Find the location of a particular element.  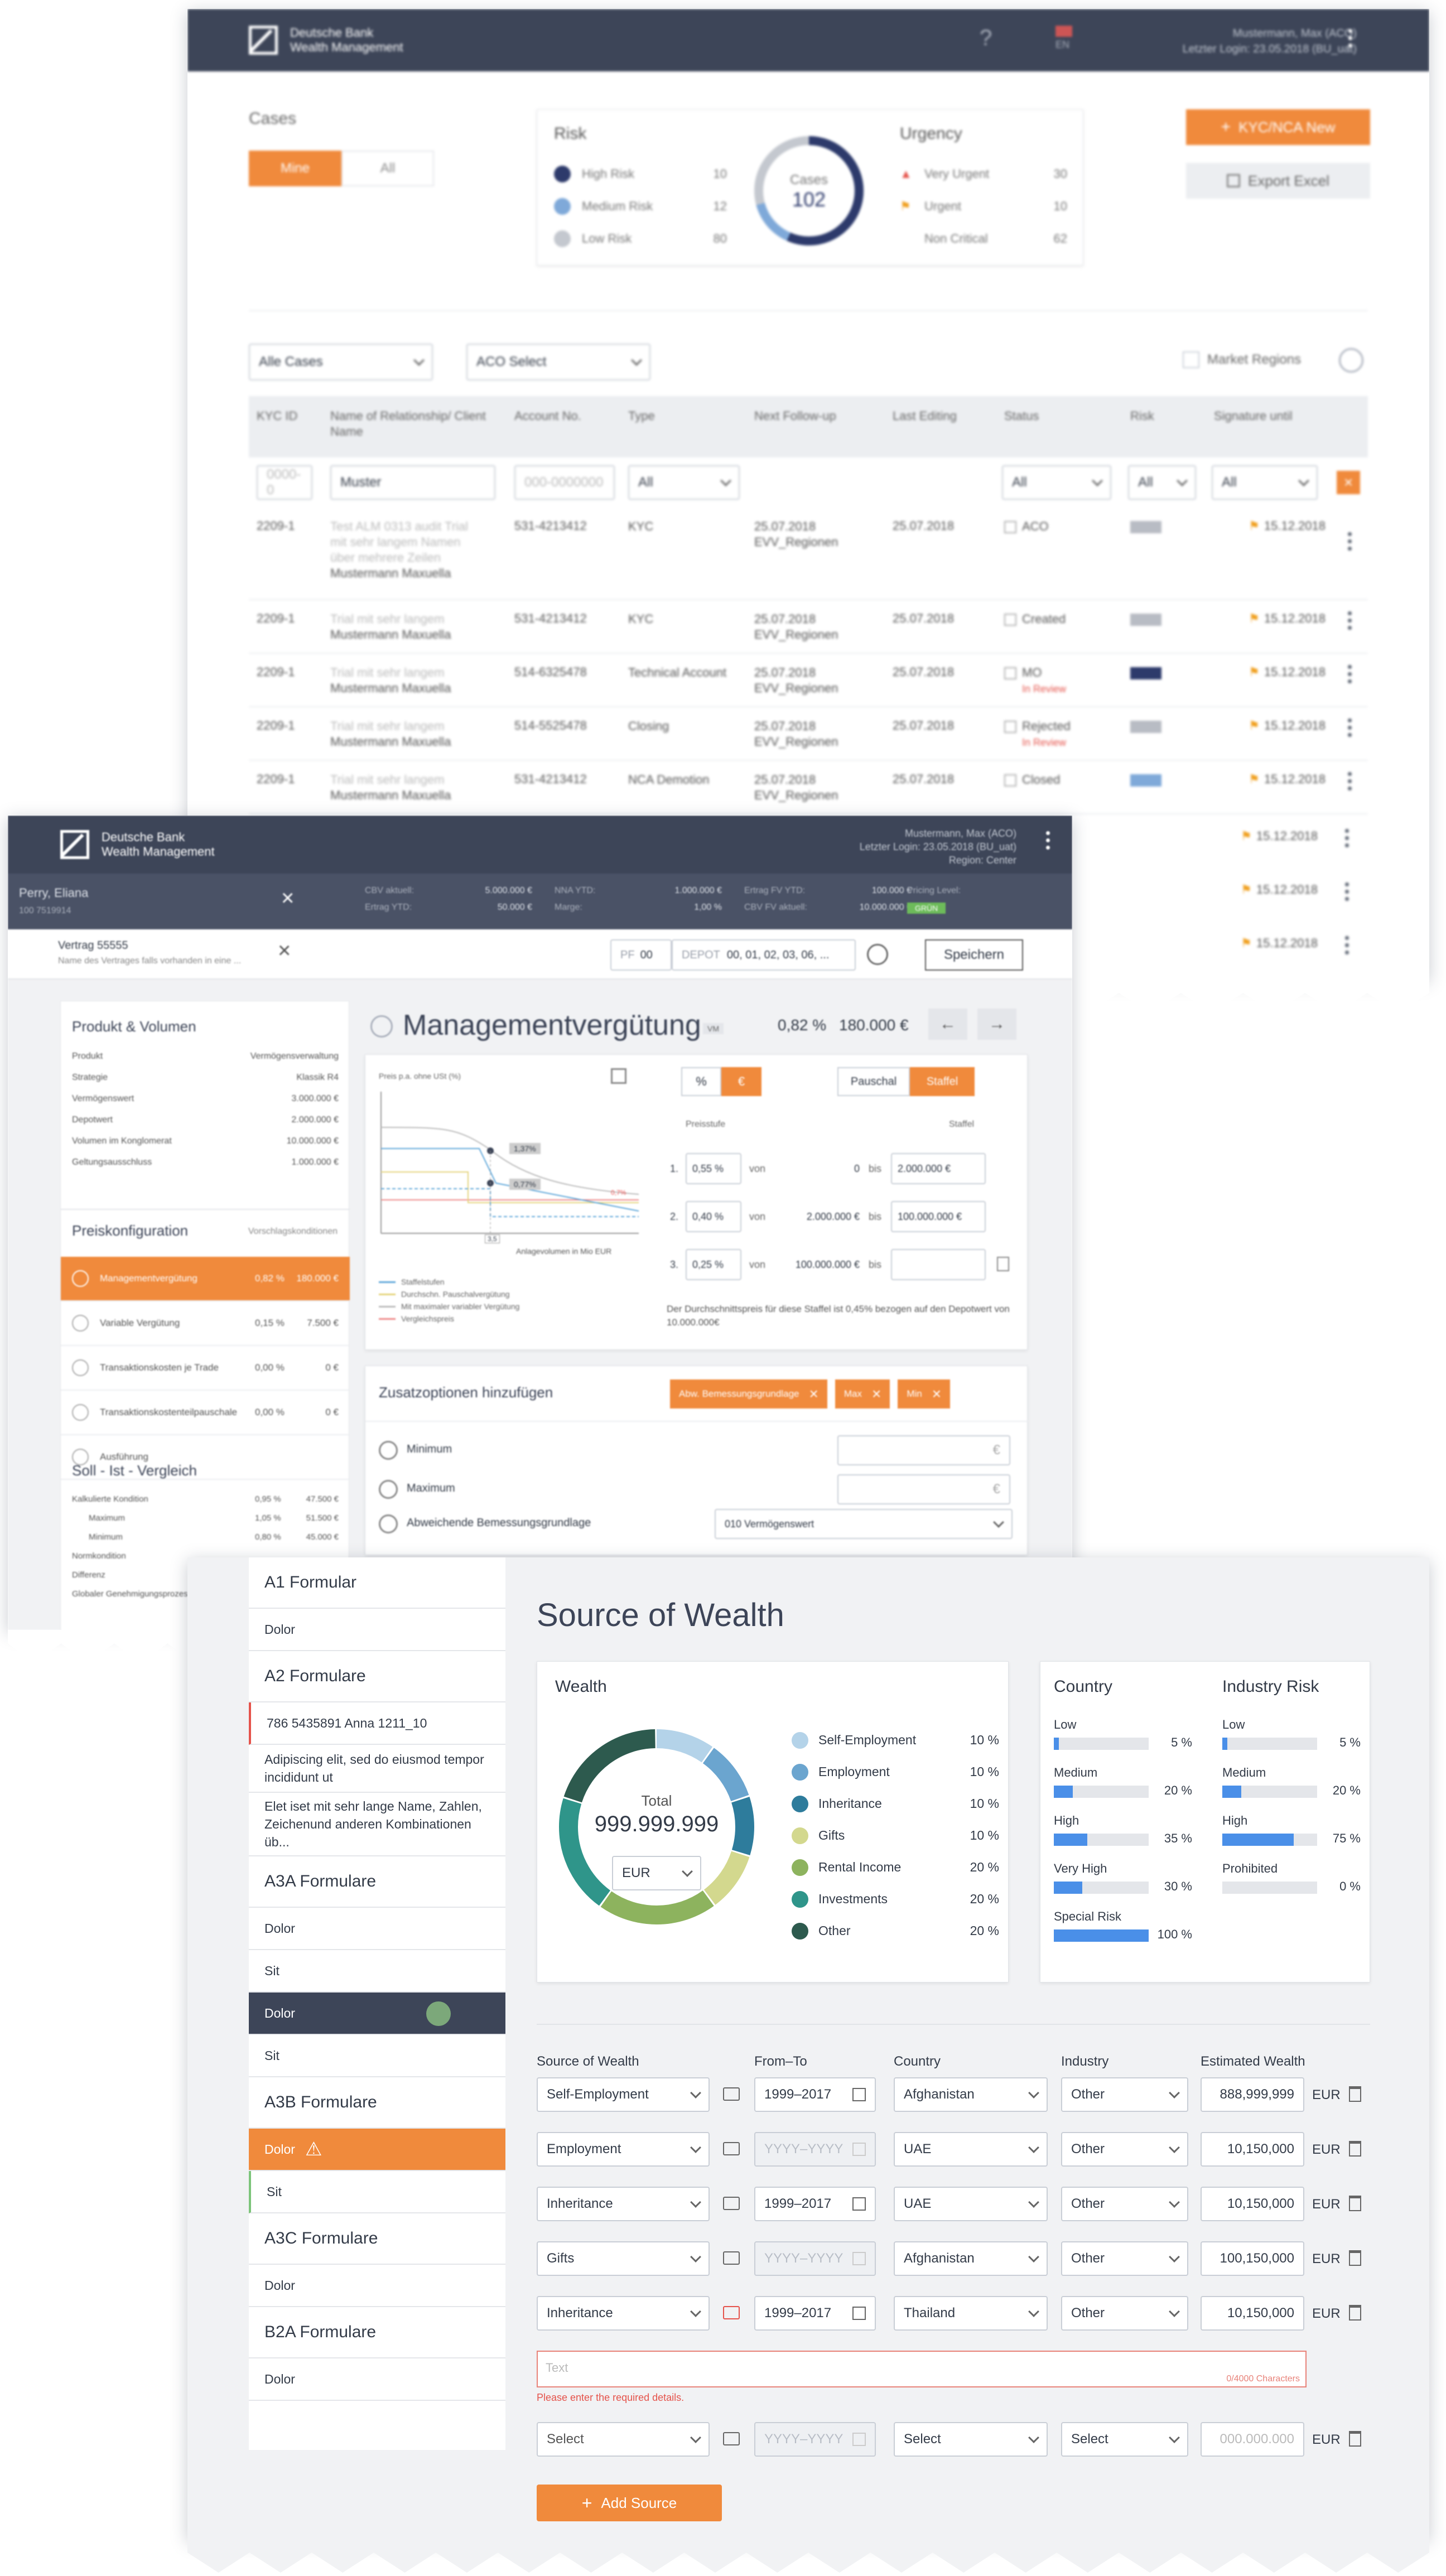

signature-filter: All is located at coordinates (1265, 482).